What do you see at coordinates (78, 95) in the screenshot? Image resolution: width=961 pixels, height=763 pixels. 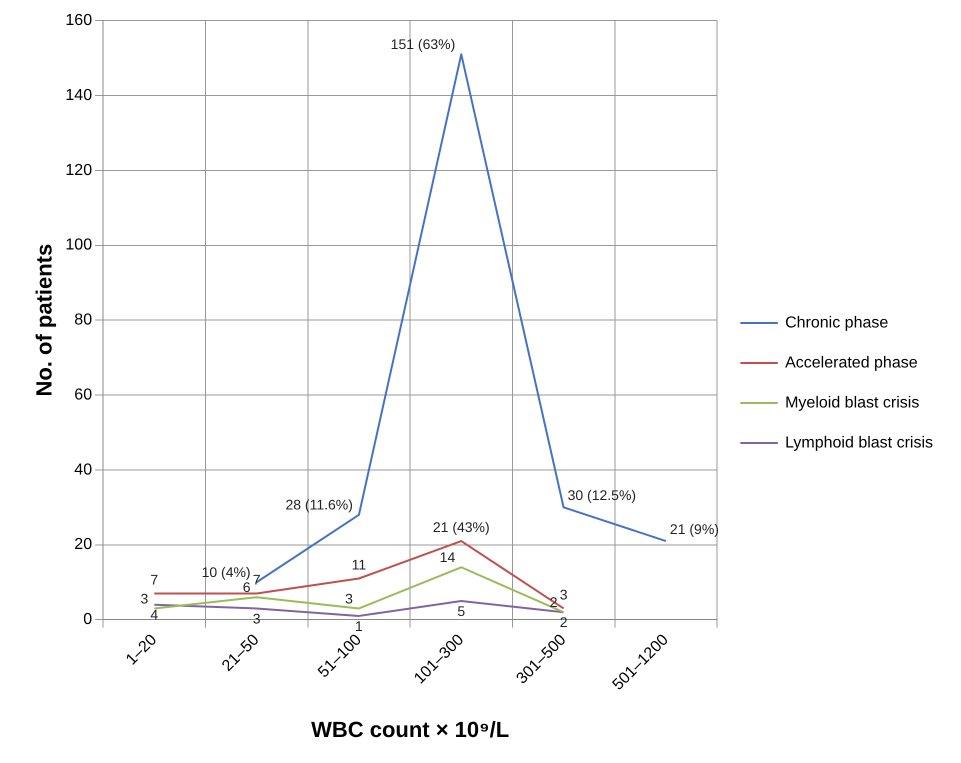 I see `y-tick-label: 140` at bounding box center [78, 95].